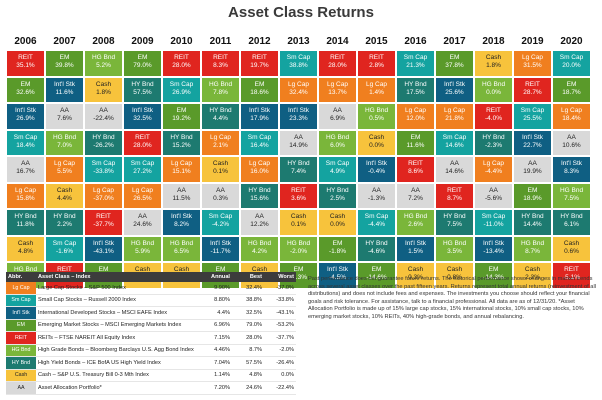 Image resolution: width=602 pixels, height=400 pixels. I want to click on quilt-cell: Lg Cap 13.7%, so click(337, 89).